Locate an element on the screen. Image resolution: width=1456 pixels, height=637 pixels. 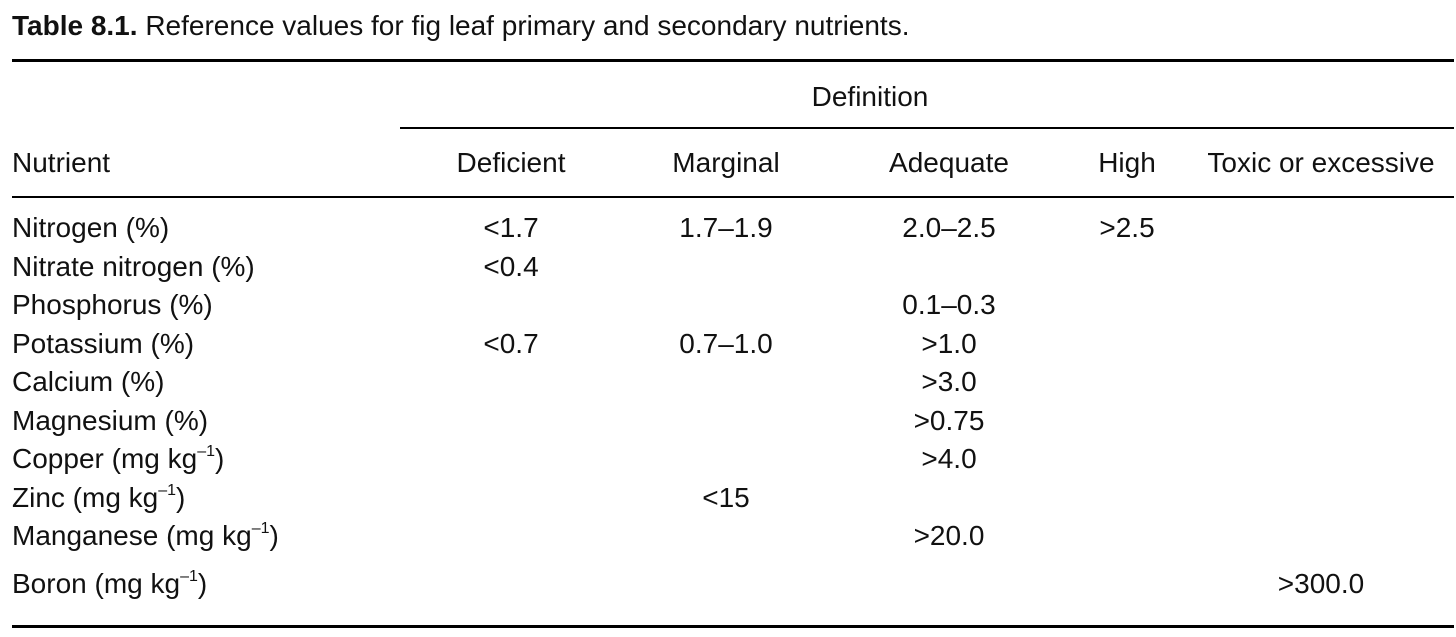
table-row-name: Copper (mg kg–1) is located at coordinates (118, 458).